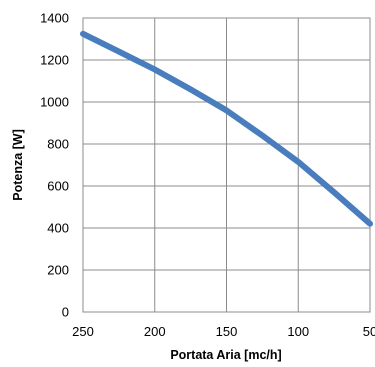 The width and height of the screenshot is (375, 367). Describe the element at coordinates (227, 331) in the screenshot. I see `x-tick-label: 150` at that location.